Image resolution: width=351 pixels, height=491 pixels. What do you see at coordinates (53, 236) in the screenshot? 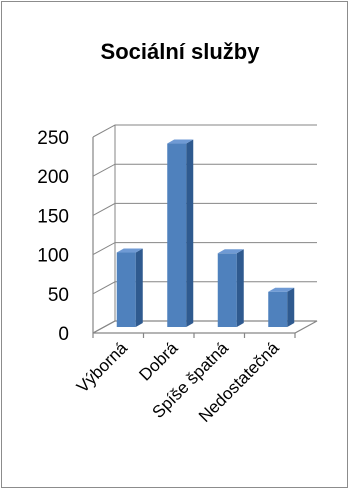
I see `y-axis-ticks: 0 50 100 150 200 250` at bounding box center [53, 236].